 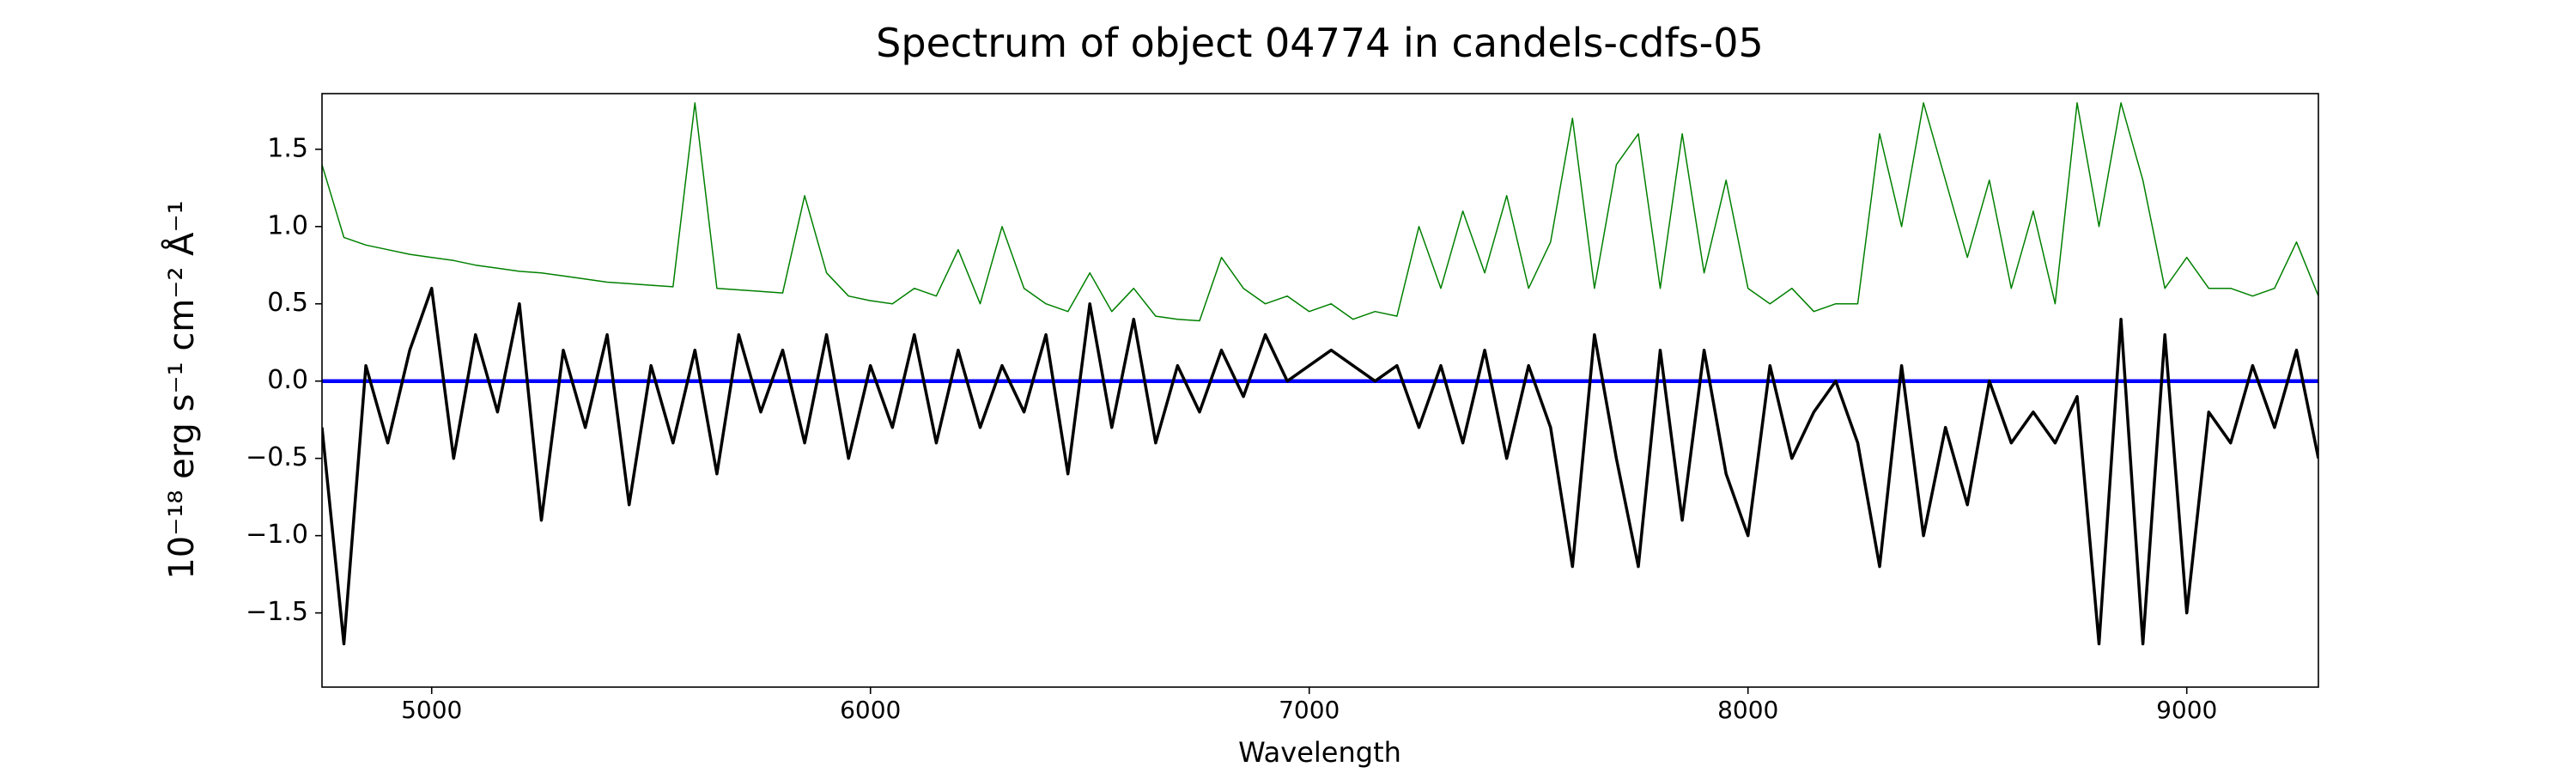 I want to click on x-tick-label: 9000, so click(x=2186, y=710).